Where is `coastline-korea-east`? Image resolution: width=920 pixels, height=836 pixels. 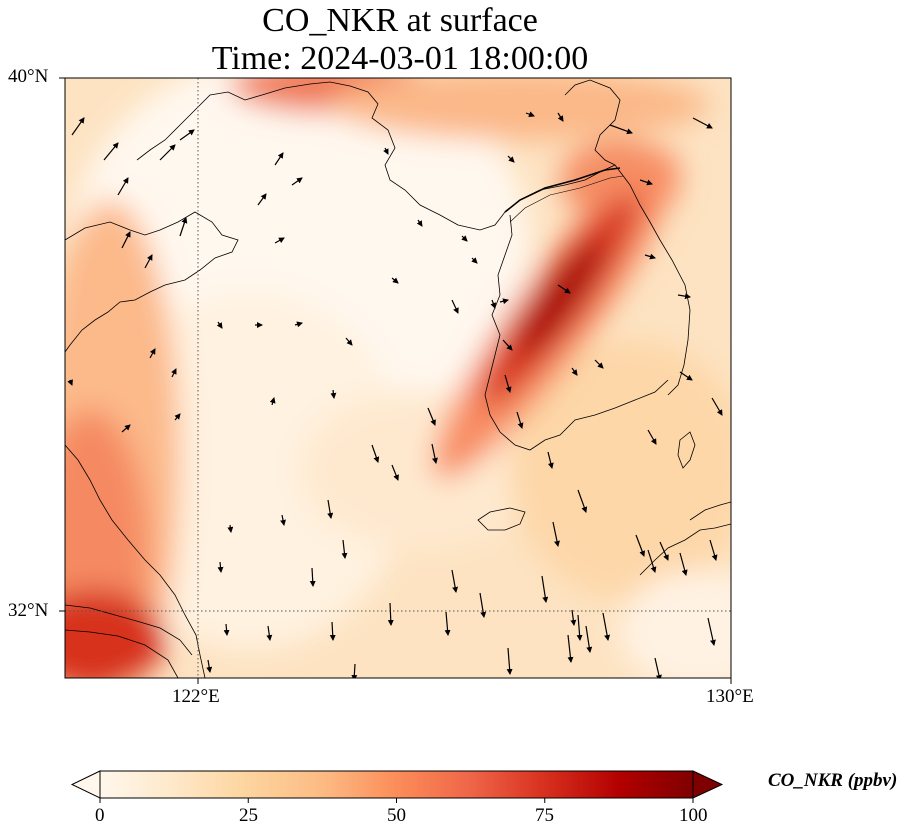 coastline-korea-east is located at coordinates (652, 280).